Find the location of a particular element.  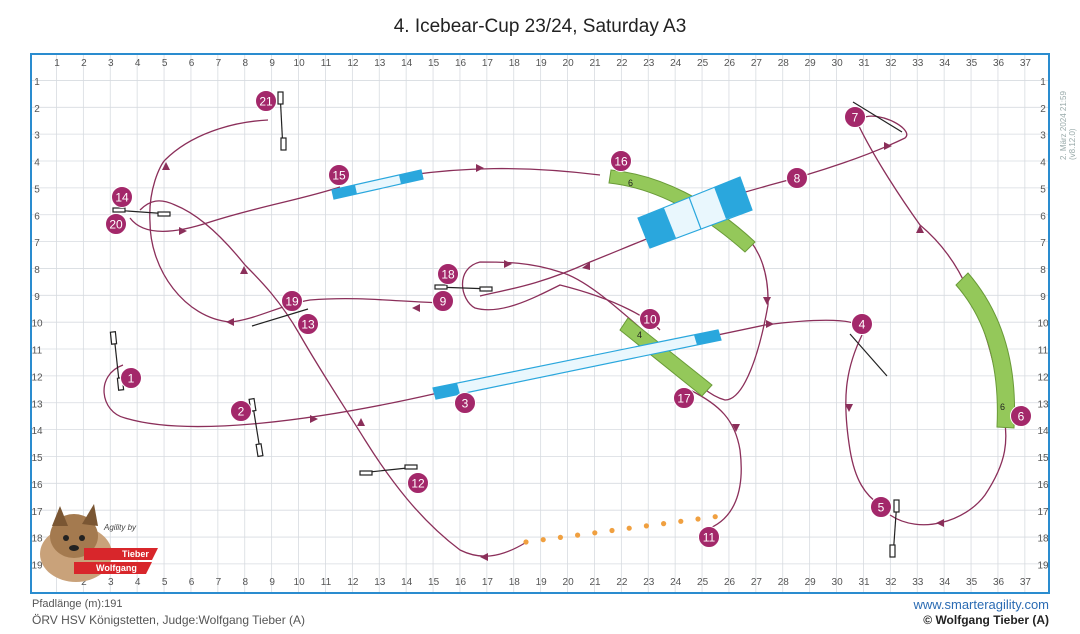

marker-label: 5 is located at coordinates (881, 508).